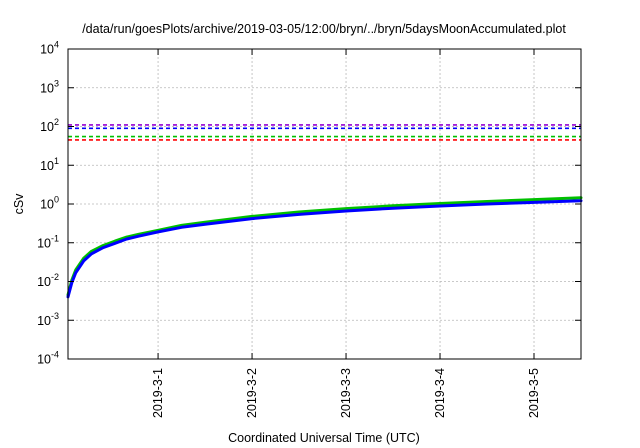  I want to click on y-tick-exponent: -4, so click(55, 355).